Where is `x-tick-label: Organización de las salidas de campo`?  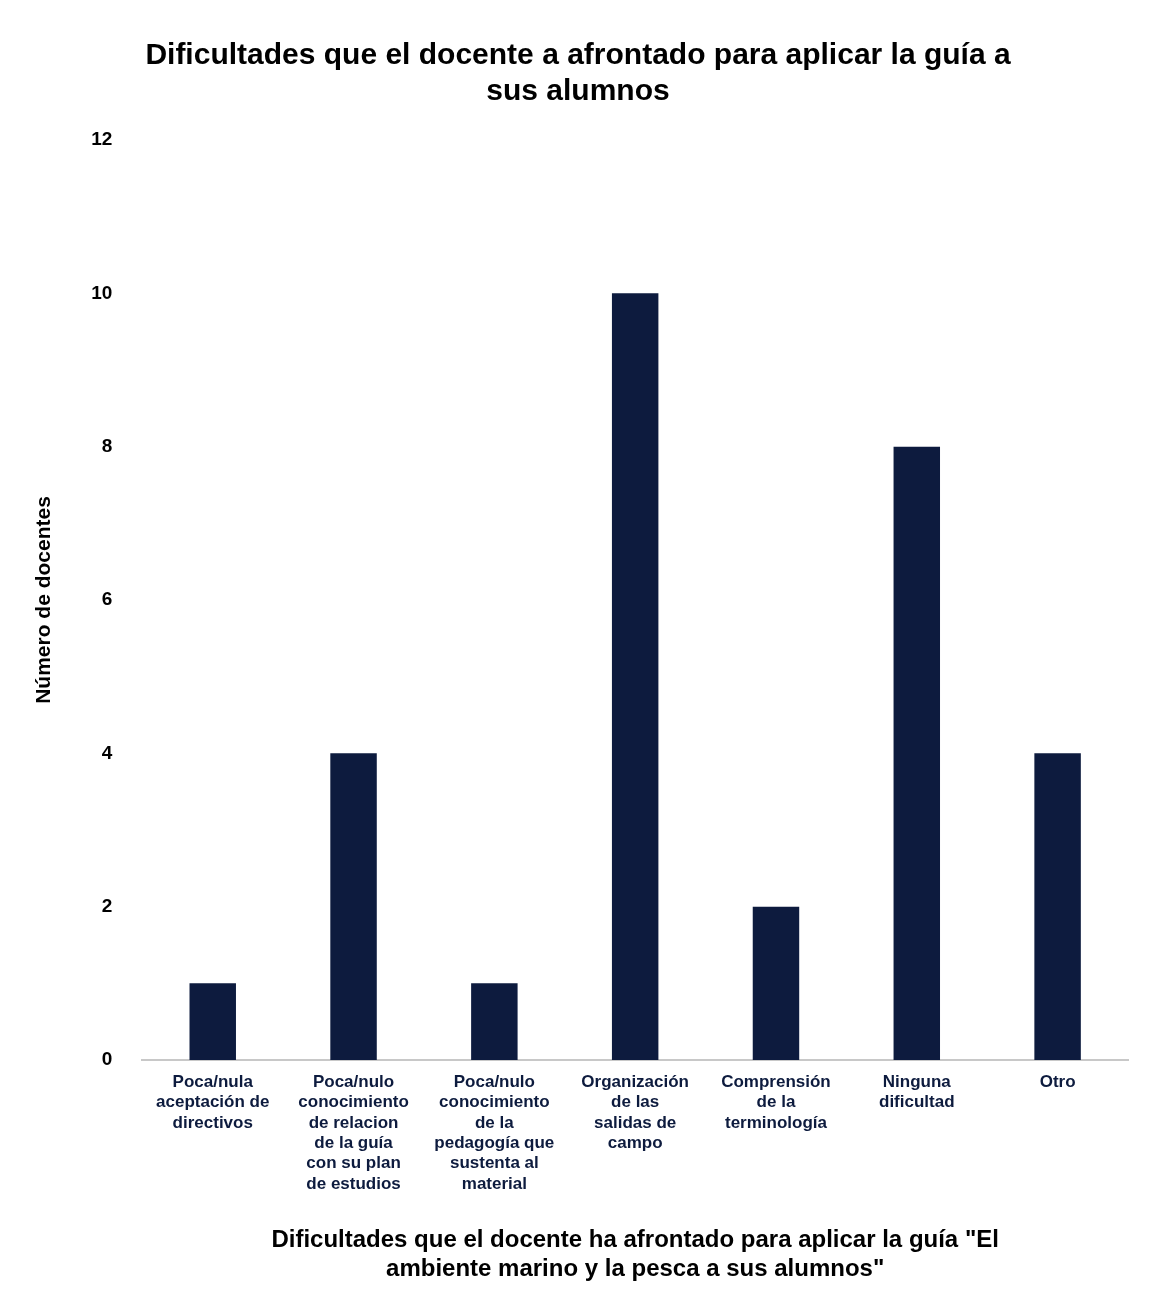
x-tick-label: Organización de las salidas de campo is located at coordinates (635, 1112).